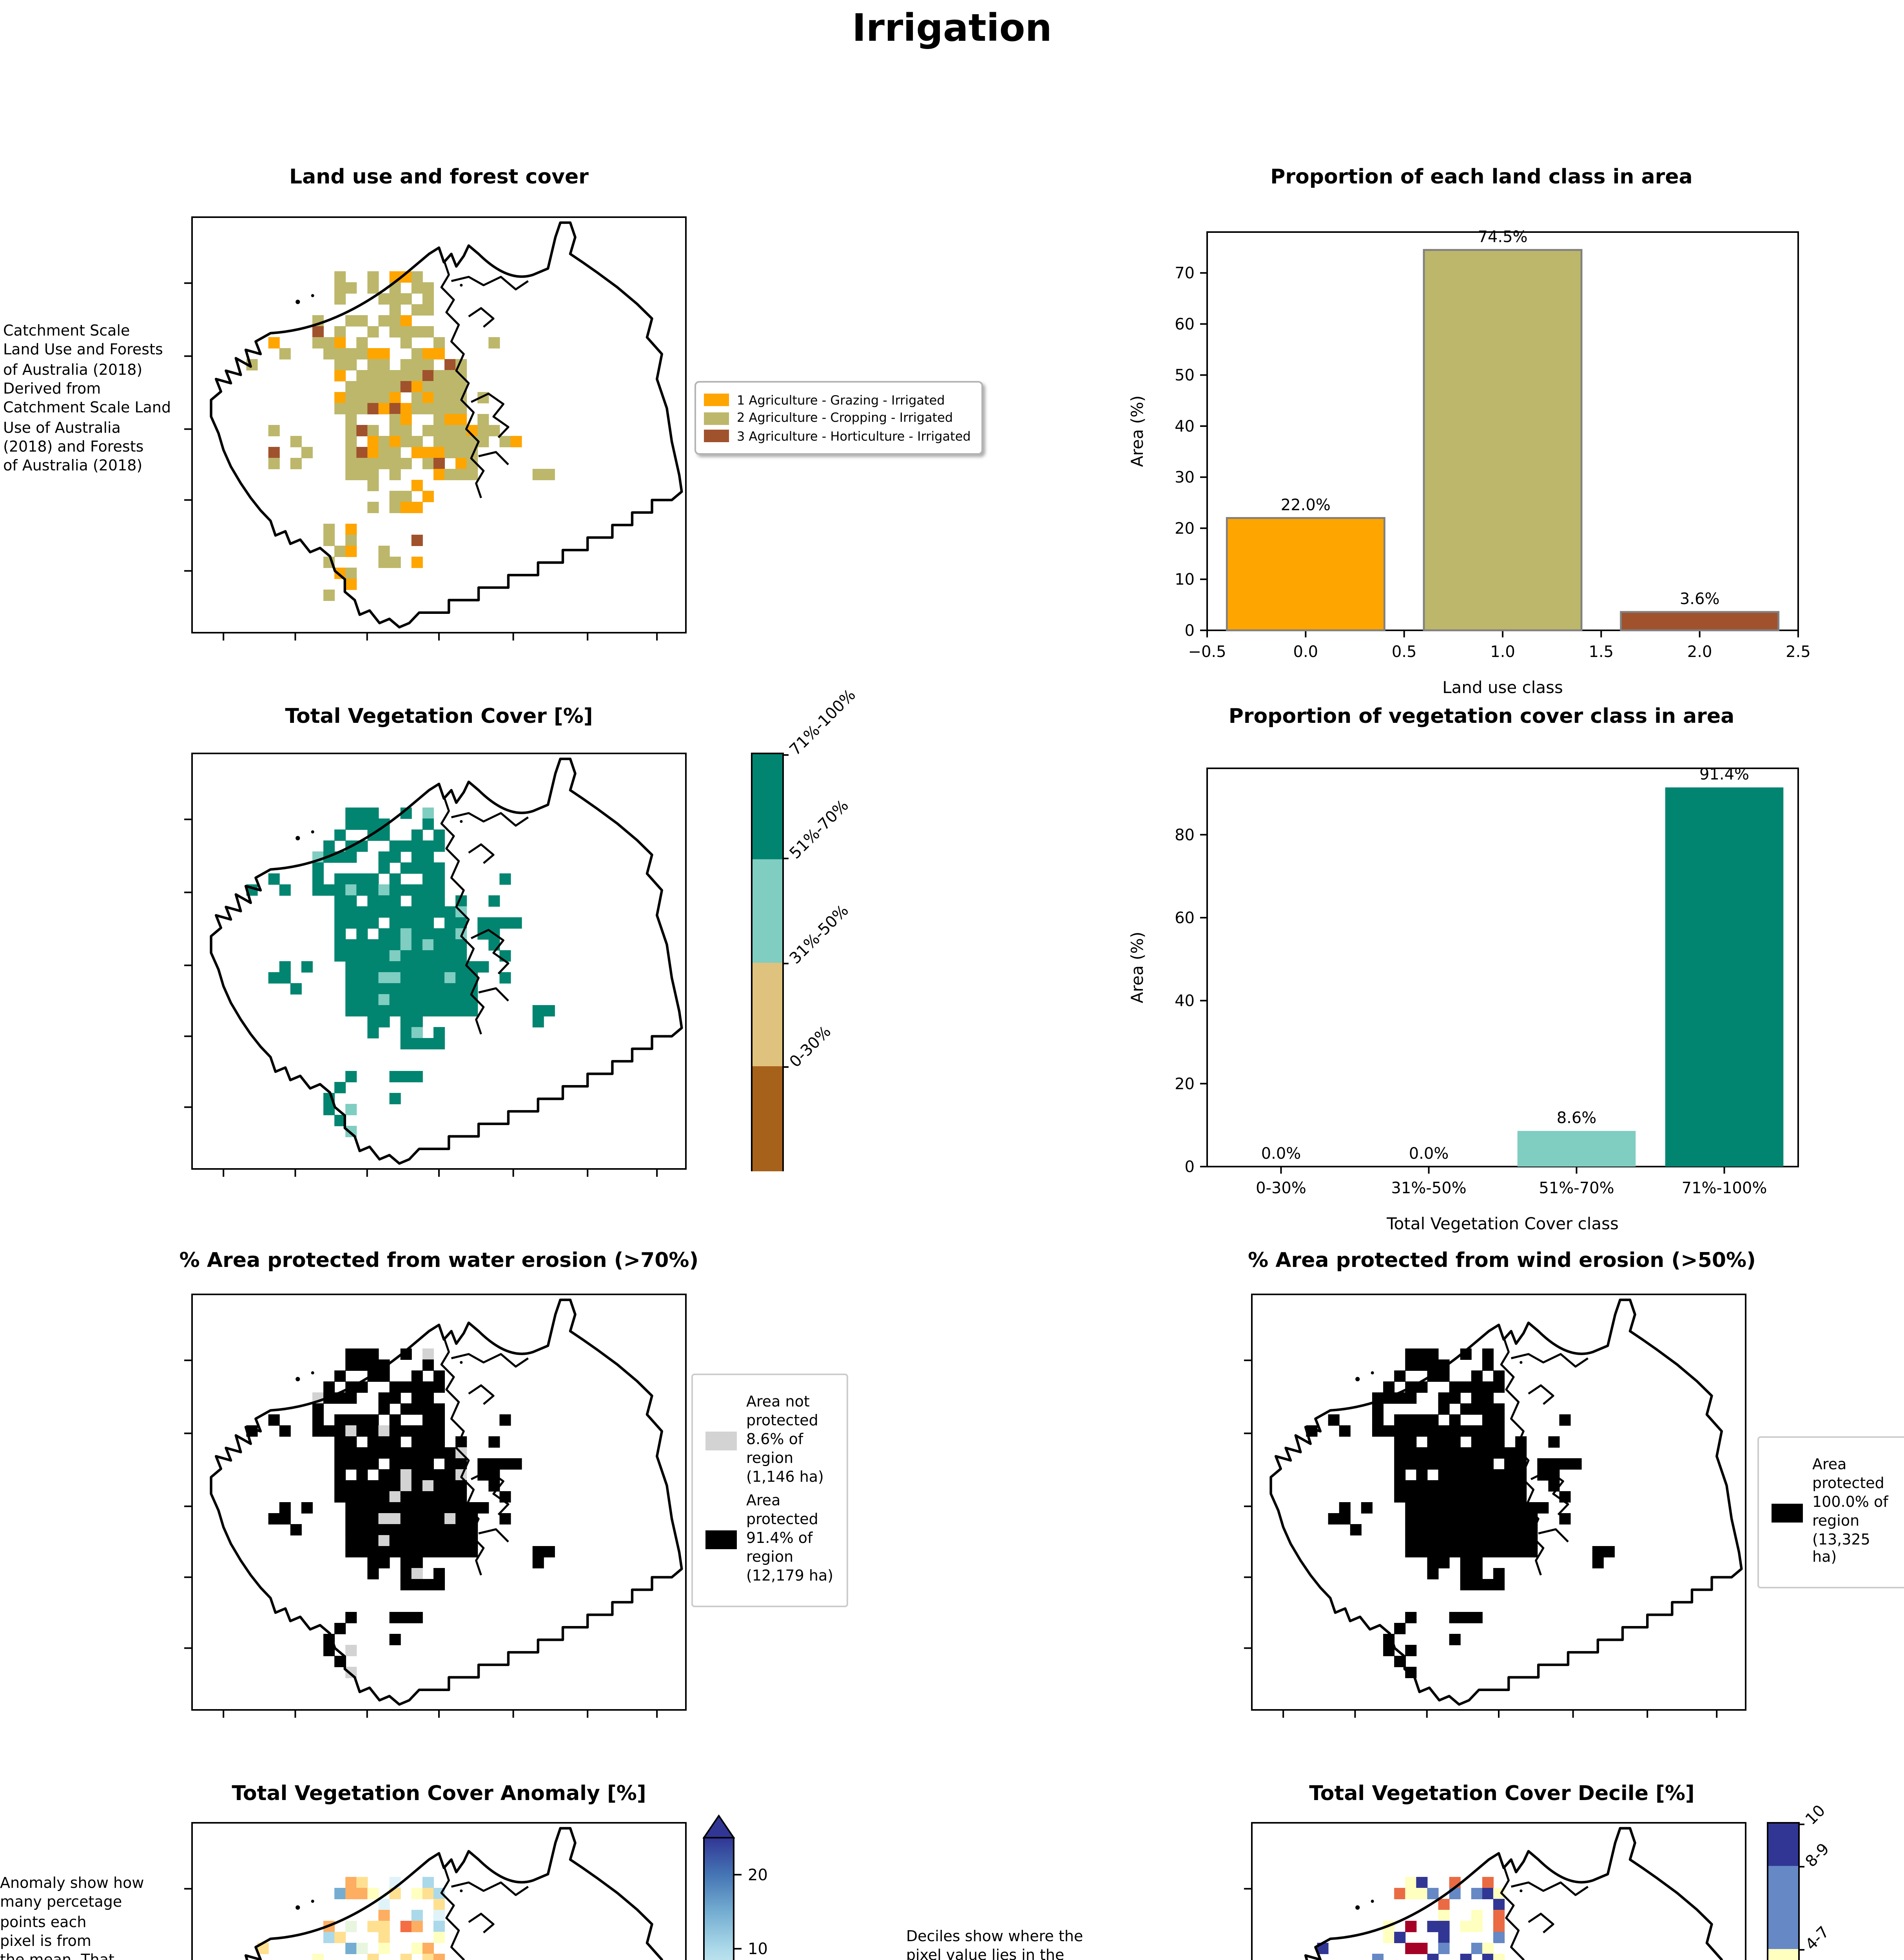  I want to click on colorbar-tick-label: 10, so click(758, 1949).